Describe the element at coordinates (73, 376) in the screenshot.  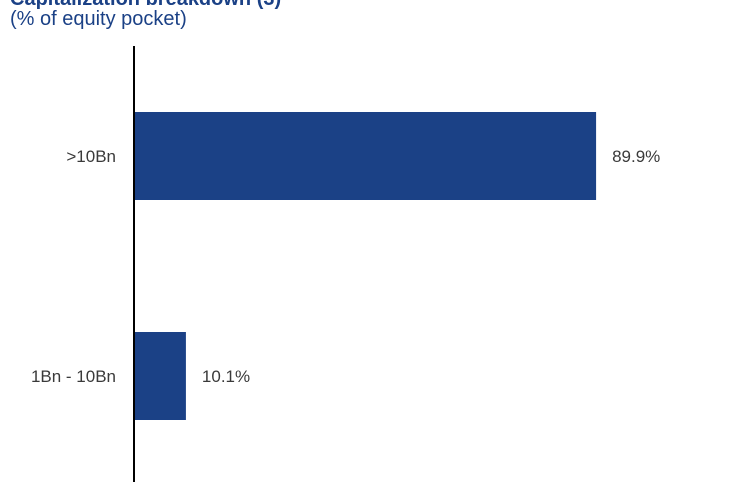
I see `category-label-1: 1Bn - 10Bn` at that location.